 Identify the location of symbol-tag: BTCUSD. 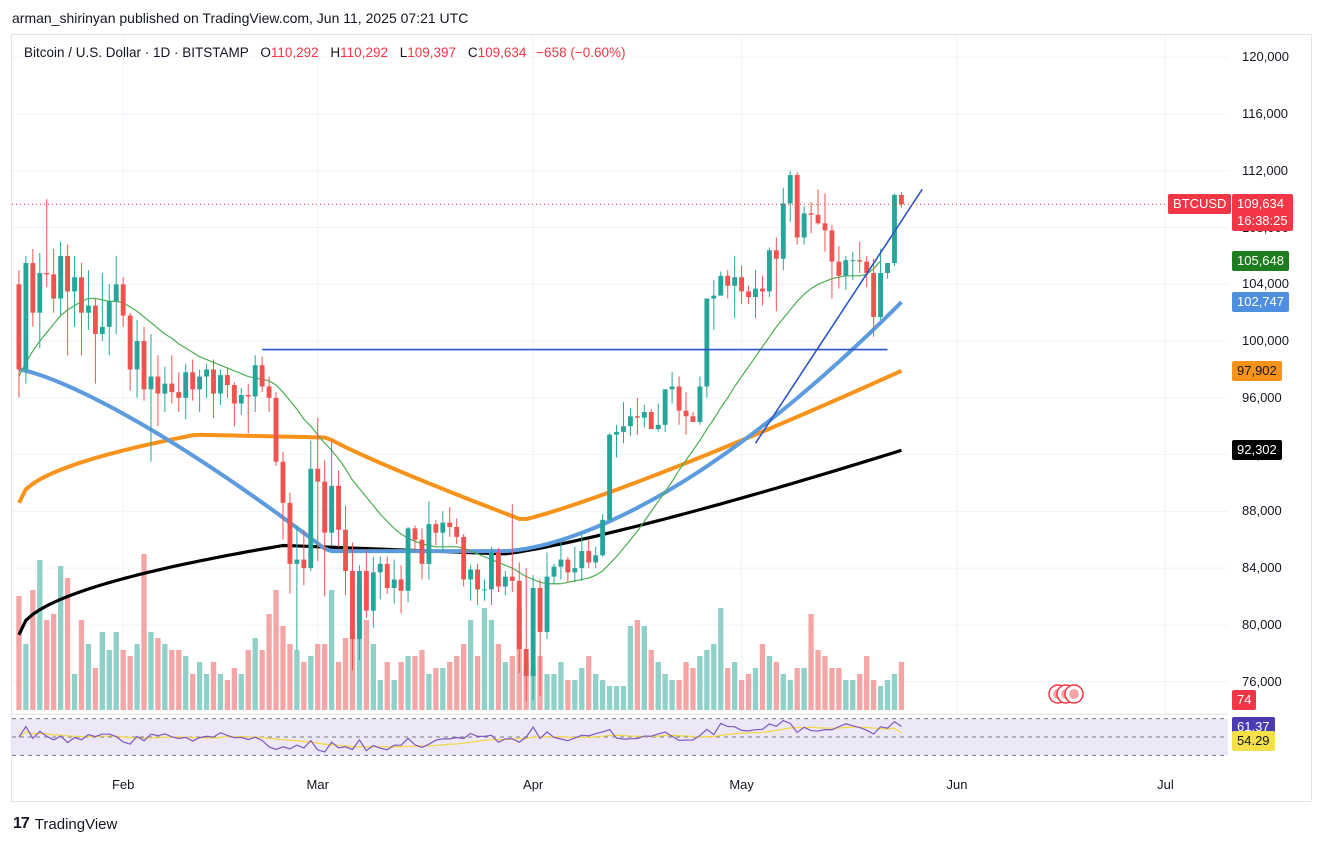
(1200, 204).